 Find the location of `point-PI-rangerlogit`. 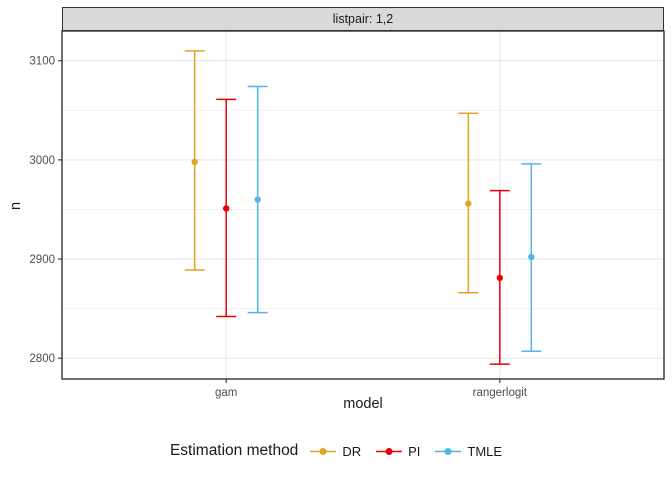

point-PI-rangerlogit is located at coordinates (500, 278).